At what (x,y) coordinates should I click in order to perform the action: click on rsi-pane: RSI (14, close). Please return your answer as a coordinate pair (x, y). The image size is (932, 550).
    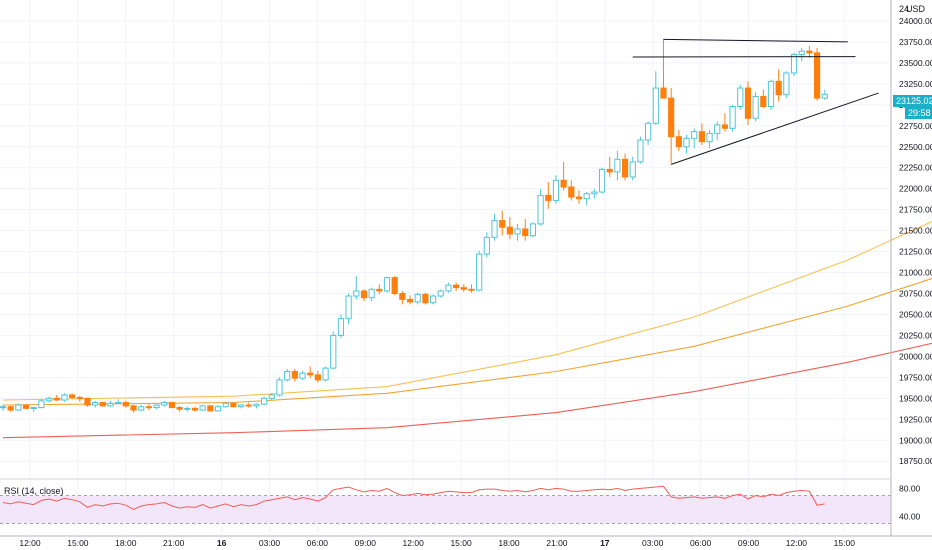
    Looking at the image, I should click on (445, 504).